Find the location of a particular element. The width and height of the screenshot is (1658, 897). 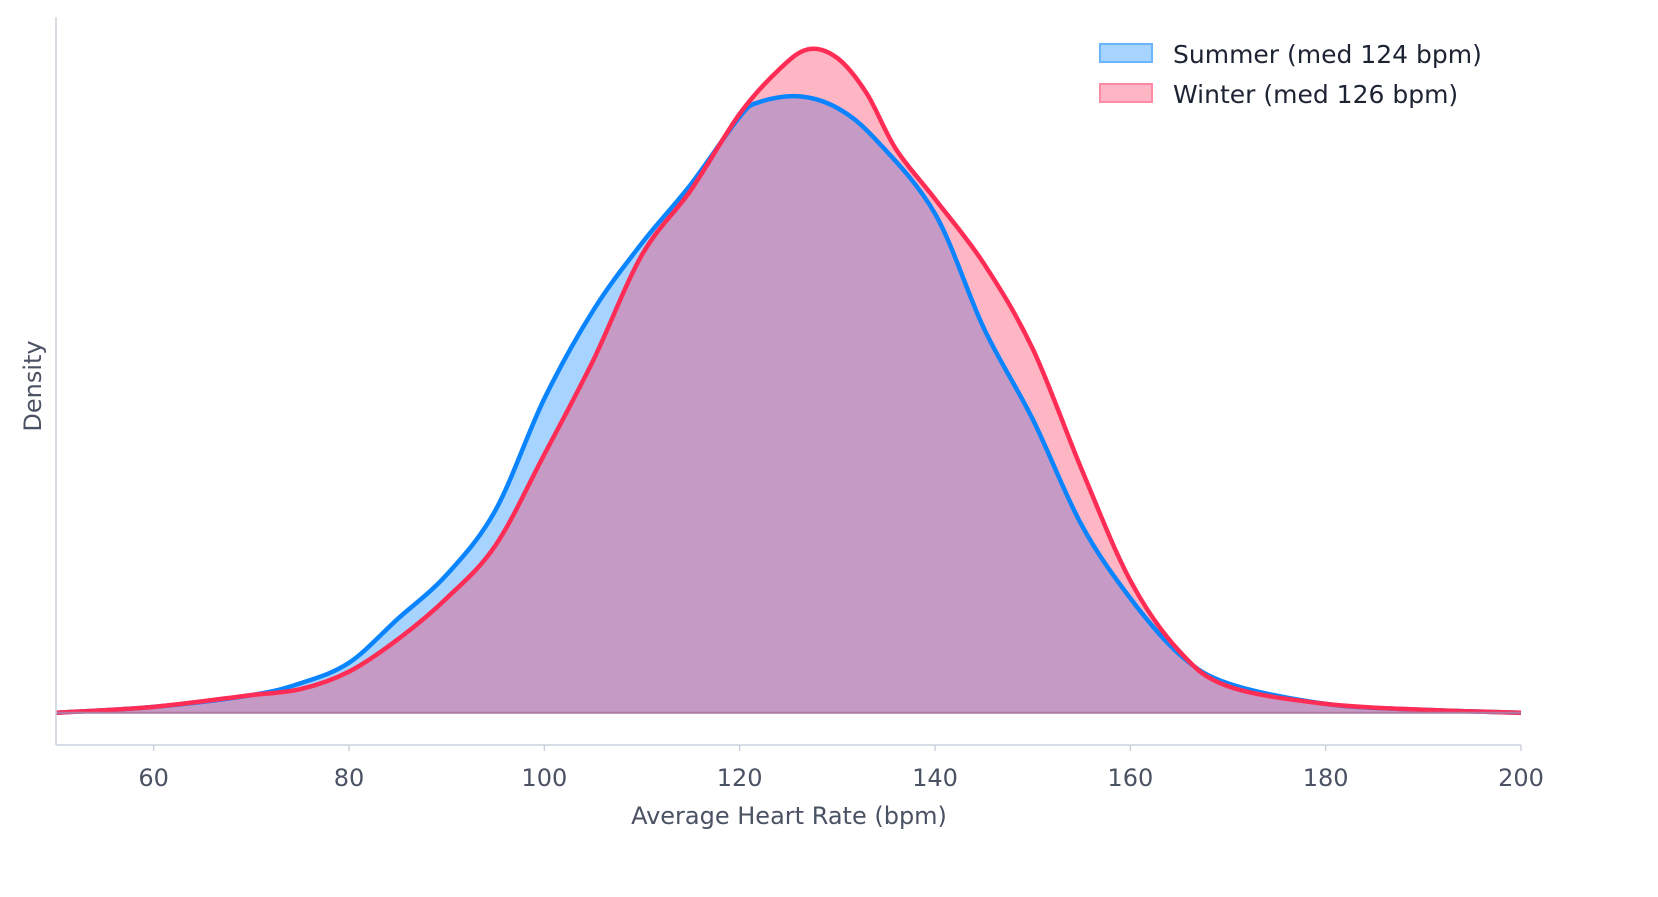

legend-label-winter: Winter (med 126 bpm) is located at coordinates (1315, 94).